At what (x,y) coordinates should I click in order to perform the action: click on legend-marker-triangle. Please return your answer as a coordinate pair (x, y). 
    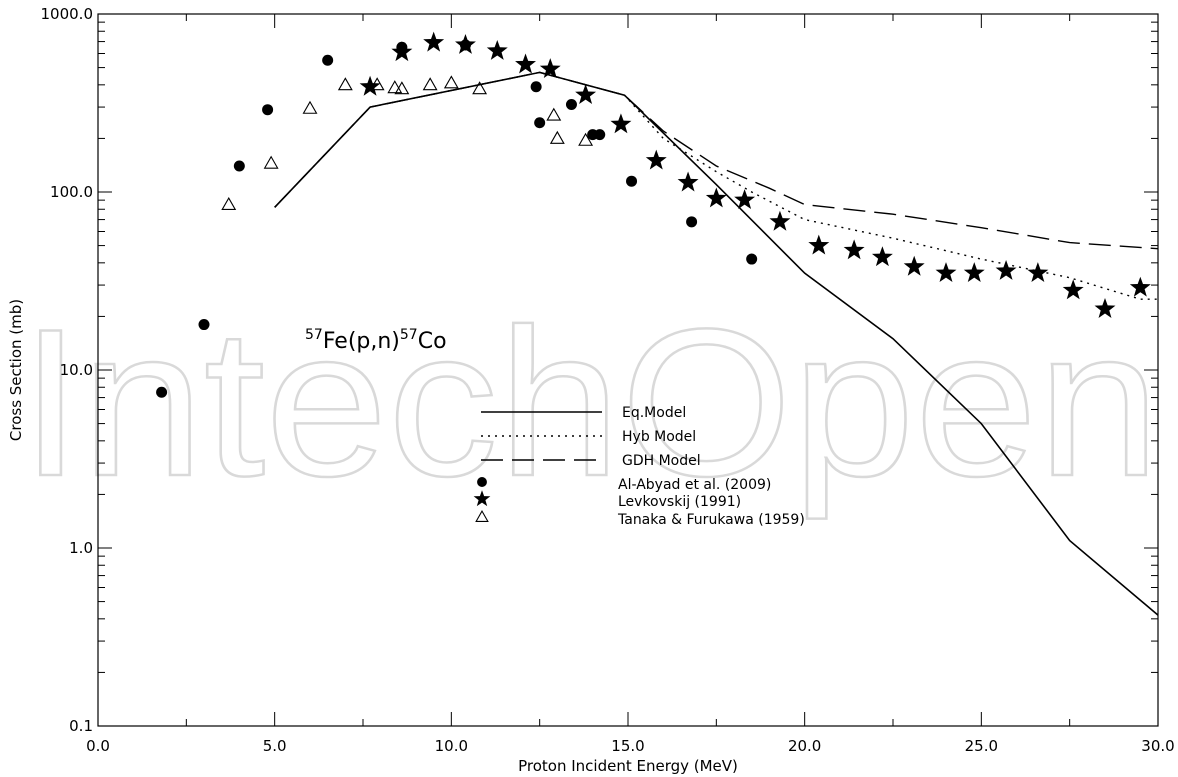
    Looking at the image, I should click on (482, 516).